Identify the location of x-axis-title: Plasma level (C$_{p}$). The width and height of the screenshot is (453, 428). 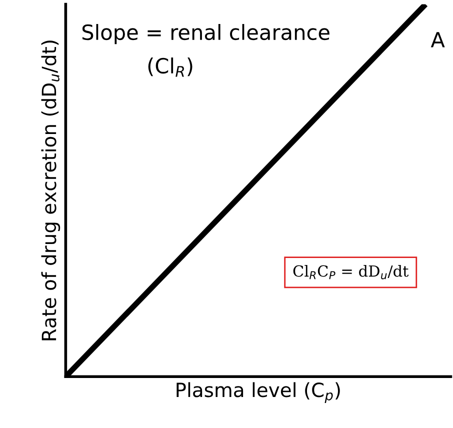
(258, 392).